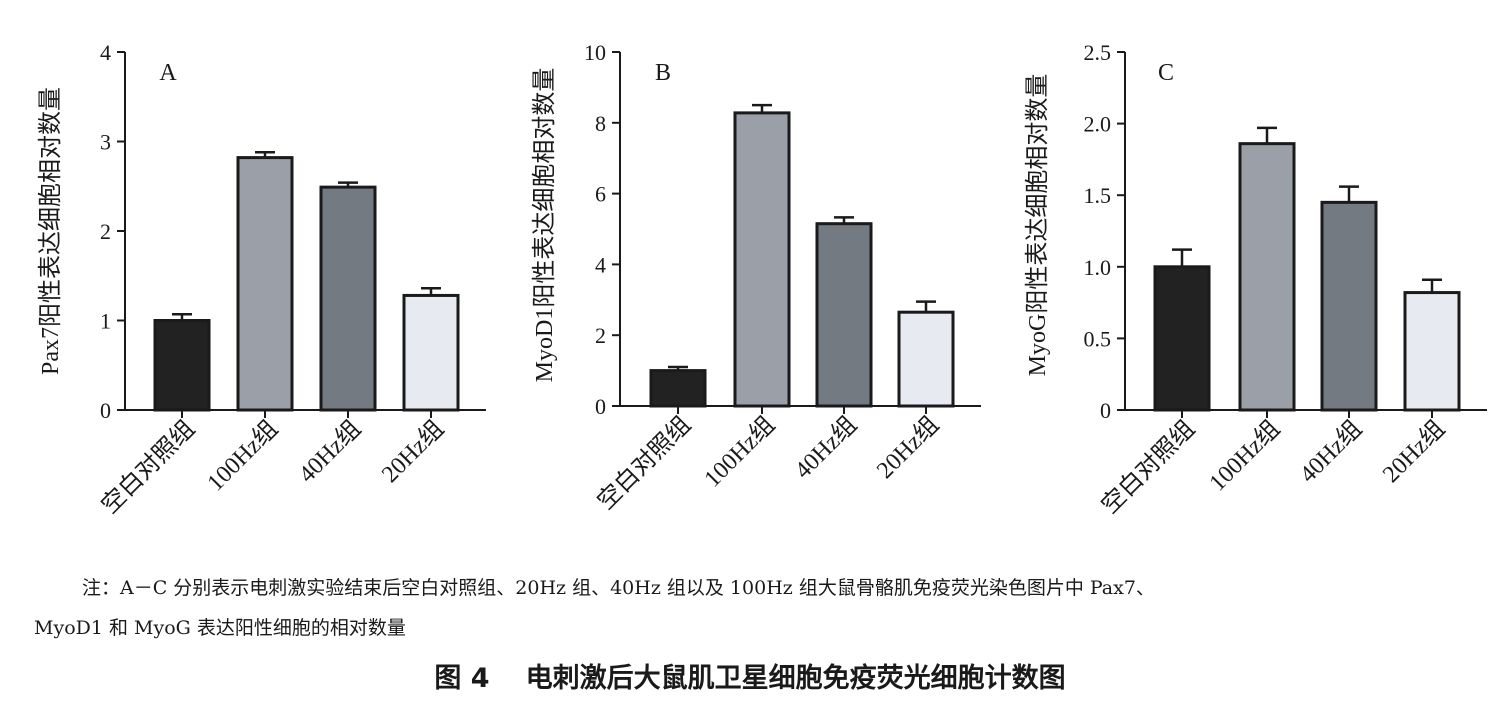  Describe the element at coordinates (220, 628) in the screenshot. I see `note-line-2: MyoD1 和 MyoG 表达阳性细胞的相对数量` at that location.